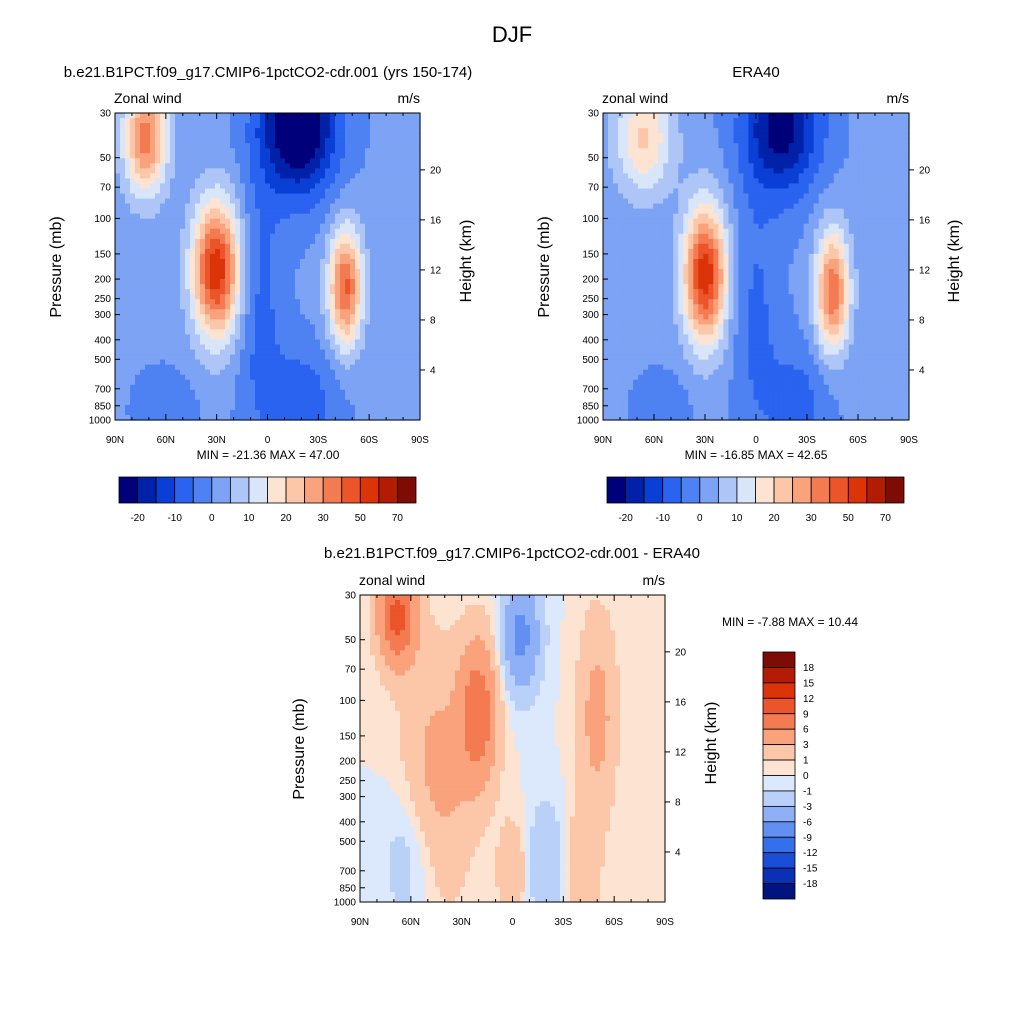  What do you see at coordinates (388, 490) in the screenshot?
I see `colorbar-box` at bounding box center [388, 490].